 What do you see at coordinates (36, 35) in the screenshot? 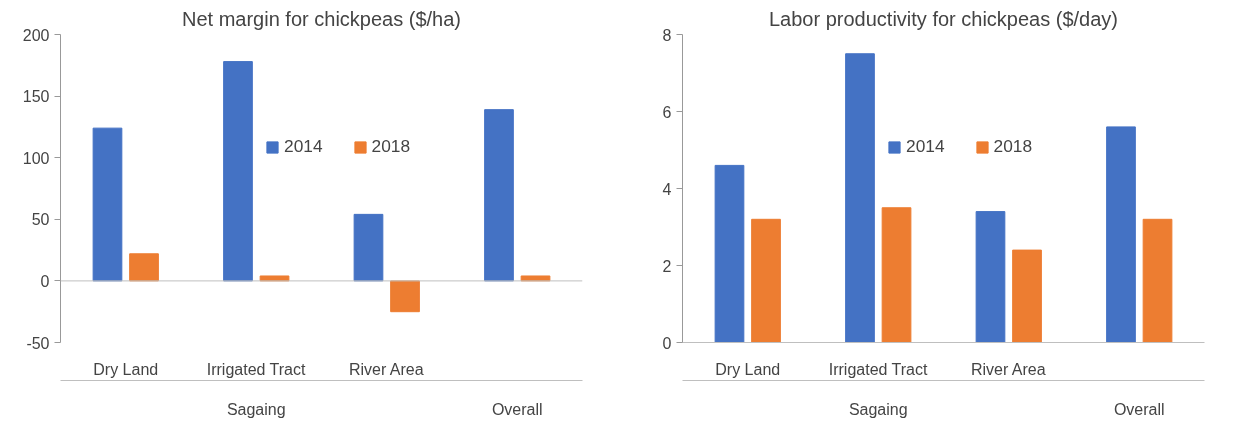
I see `y-tick-label: 200` at bounding box center [36, 35].